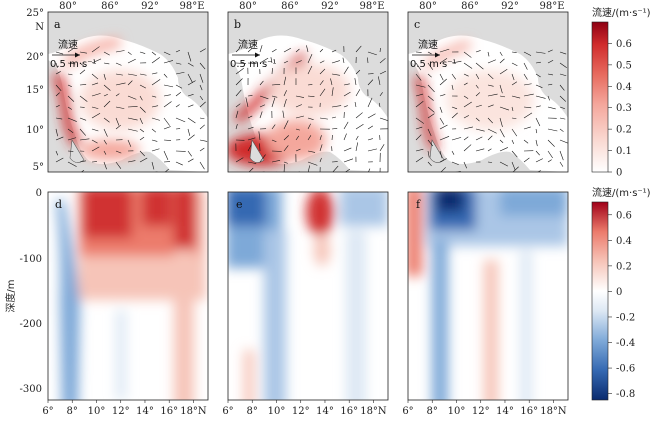 This screenshot has height=421, width=650. Describe the element at coordinates (330, 6) in the screenshot. I see `map-x-tick-label: 92°` at that location.